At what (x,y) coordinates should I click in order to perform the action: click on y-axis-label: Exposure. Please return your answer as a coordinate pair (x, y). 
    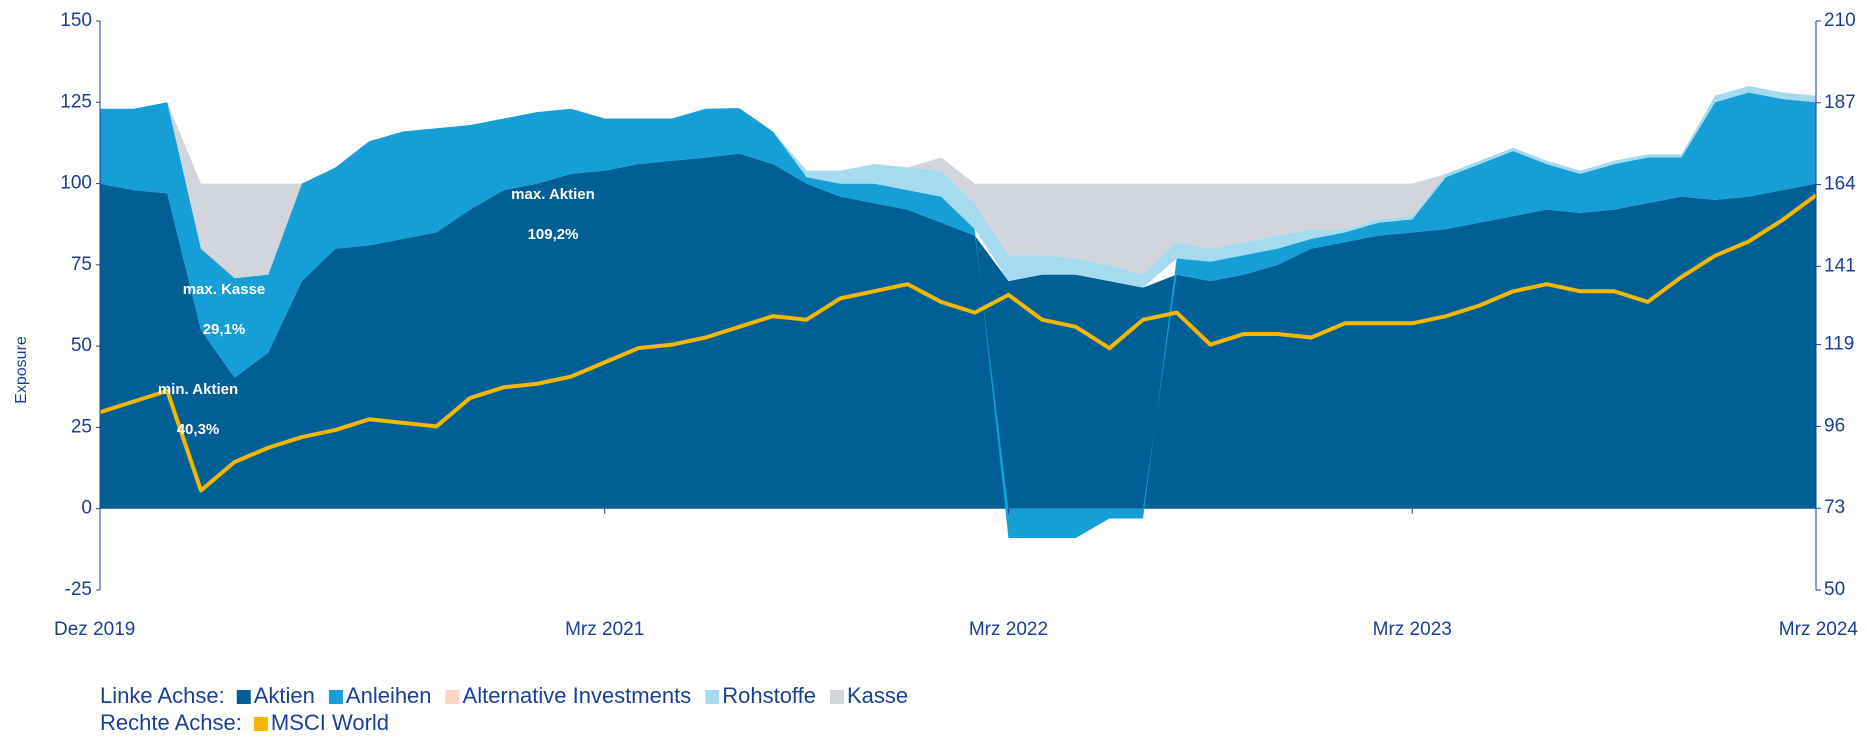
    Looking at the image, I should click on (21, 370).